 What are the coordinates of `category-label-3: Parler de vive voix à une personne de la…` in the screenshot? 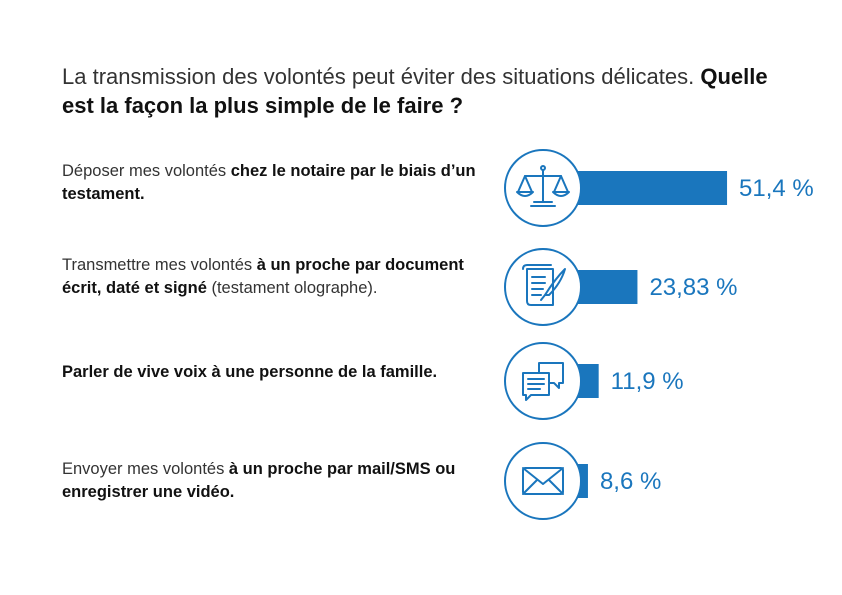 It's located at (269, 372).